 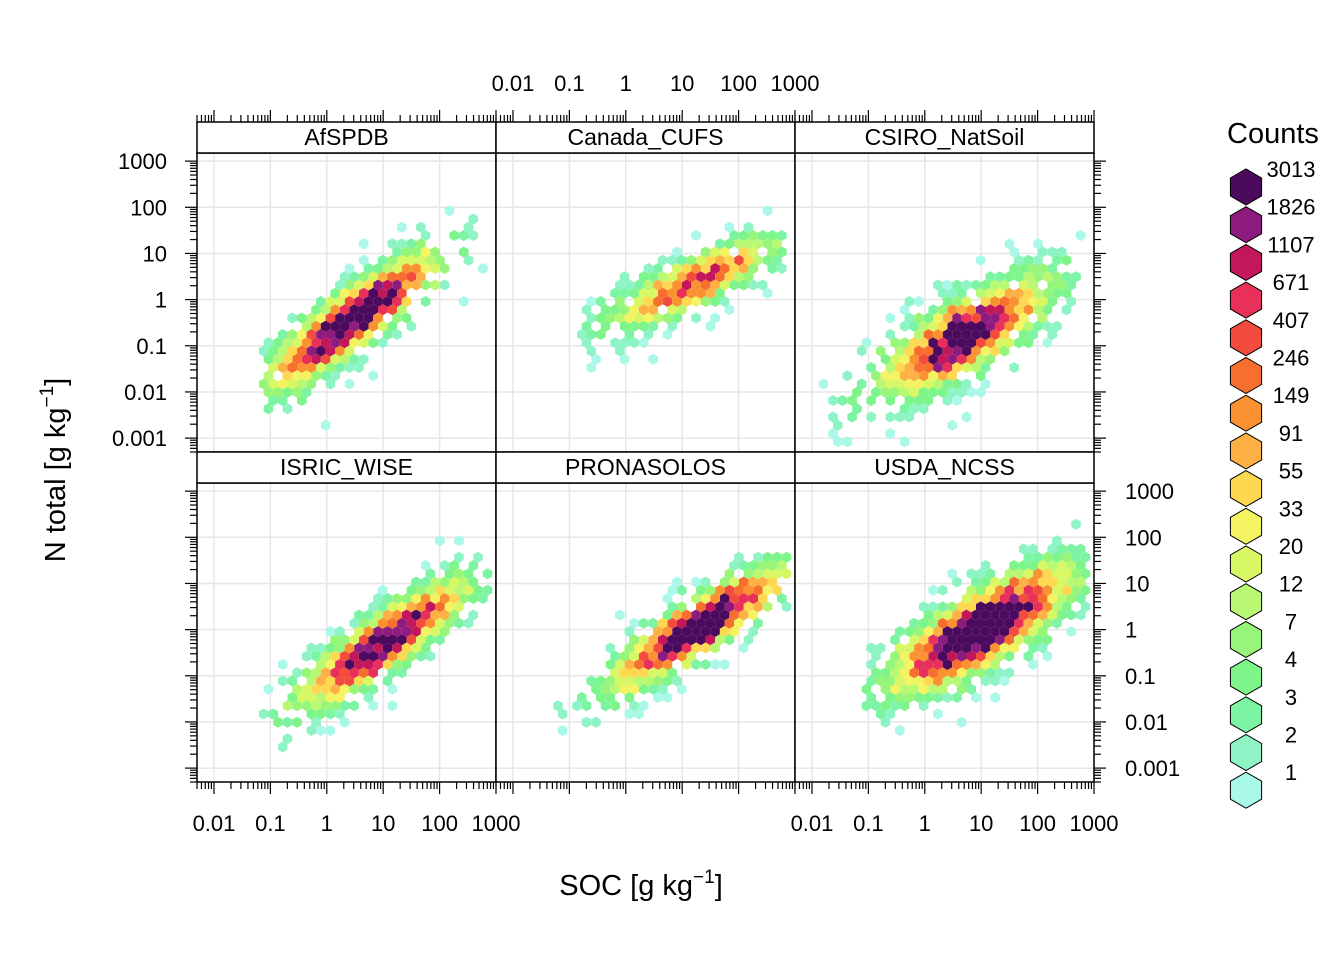 I want to click on x-tick-label: 1000, so click(x=496, y=823).